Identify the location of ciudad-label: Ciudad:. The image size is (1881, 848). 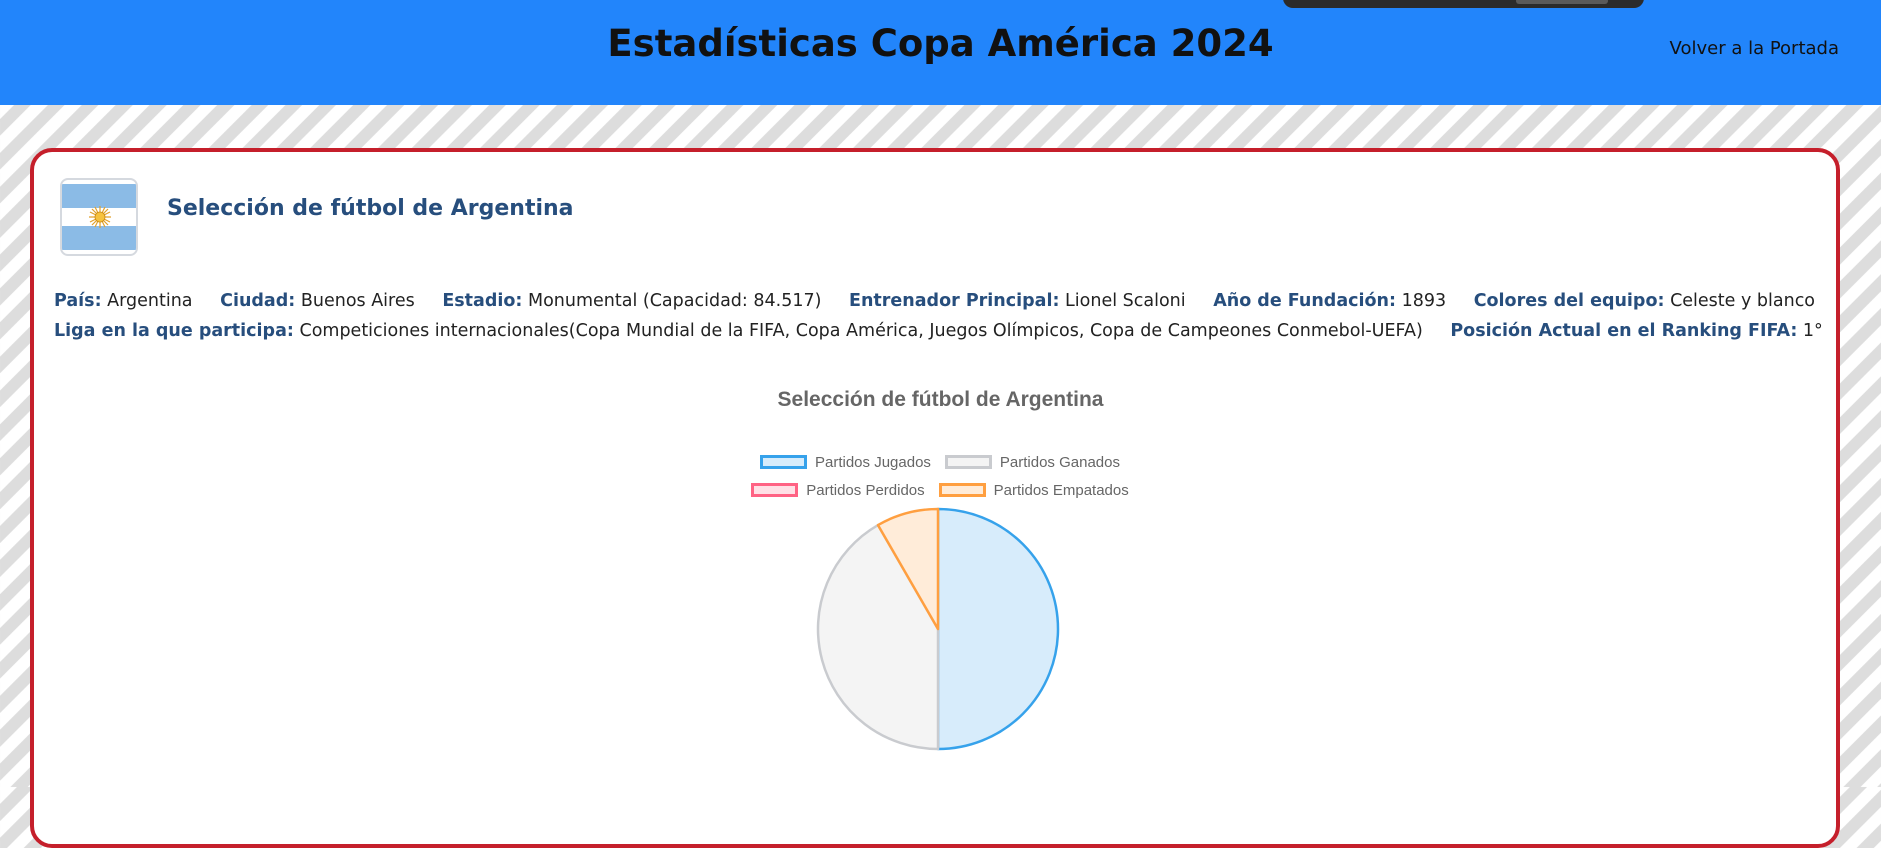
(258, 301).